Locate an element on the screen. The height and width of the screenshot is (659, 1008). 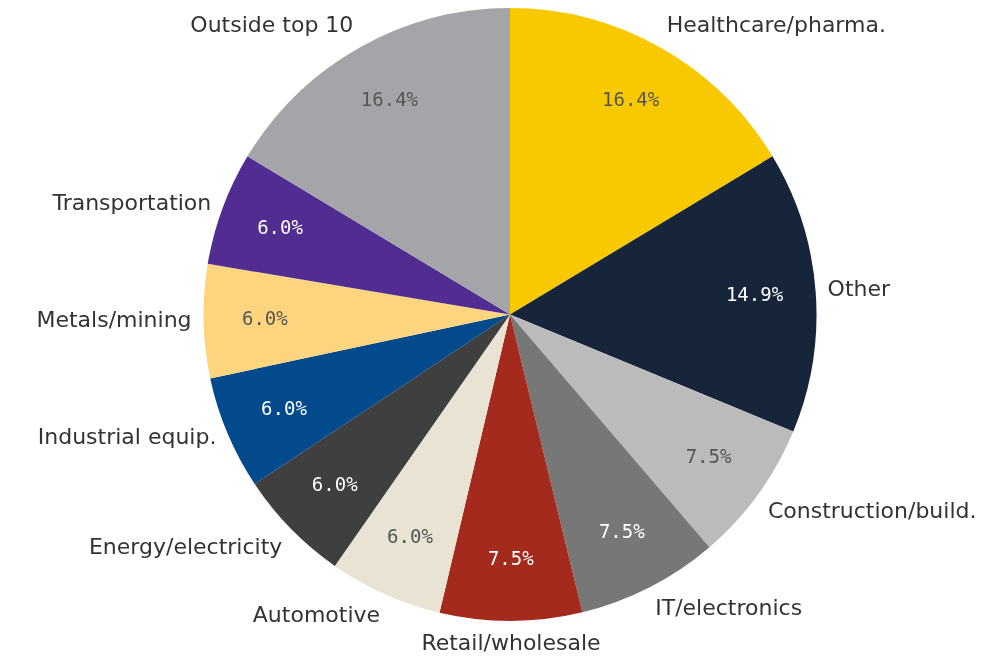
data-label: 14.9% is located at coordinates (754, 294).